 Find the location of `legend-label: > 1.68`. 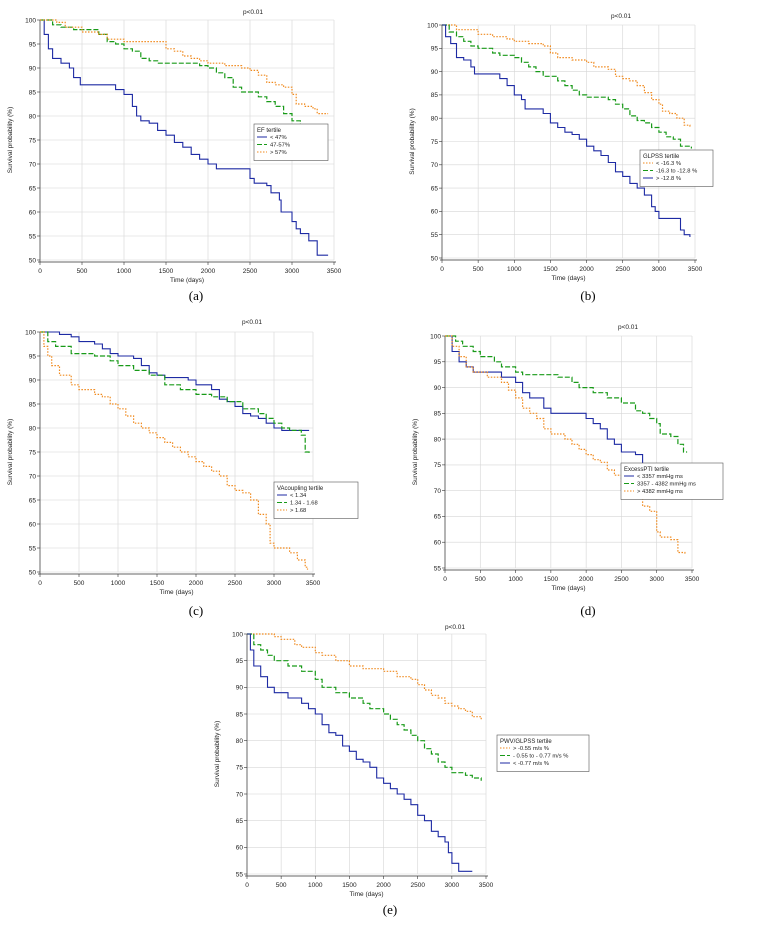

legend-label: > 1.68 is located at coordinates (298, 511).